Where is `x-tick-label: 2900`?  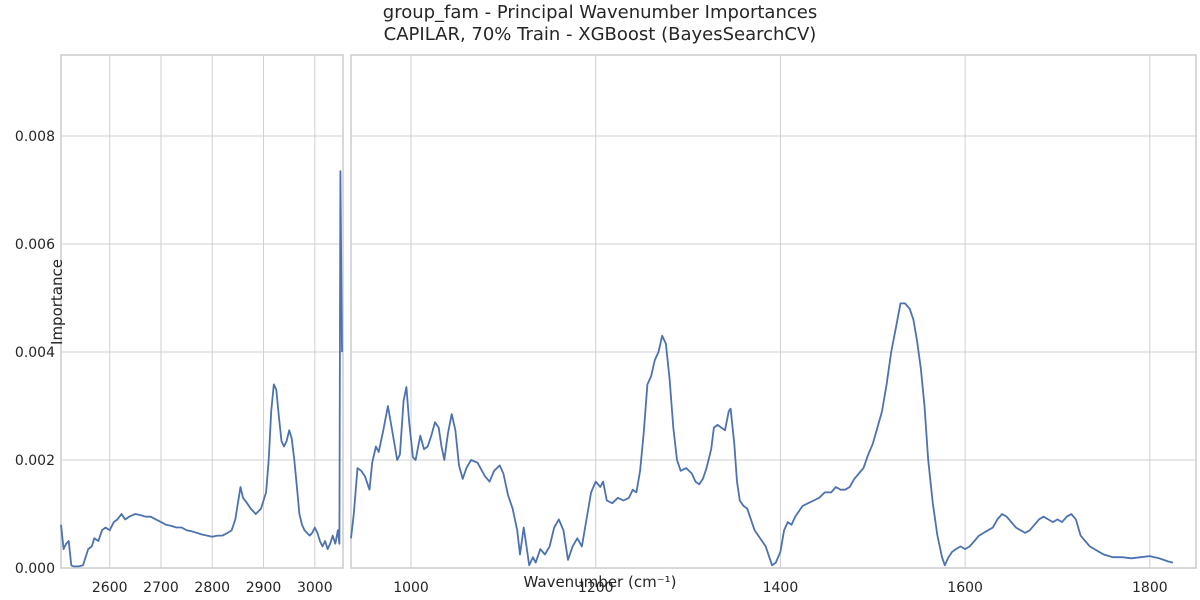
x-tick-label: 2900 is located at coordinates (264, 588).